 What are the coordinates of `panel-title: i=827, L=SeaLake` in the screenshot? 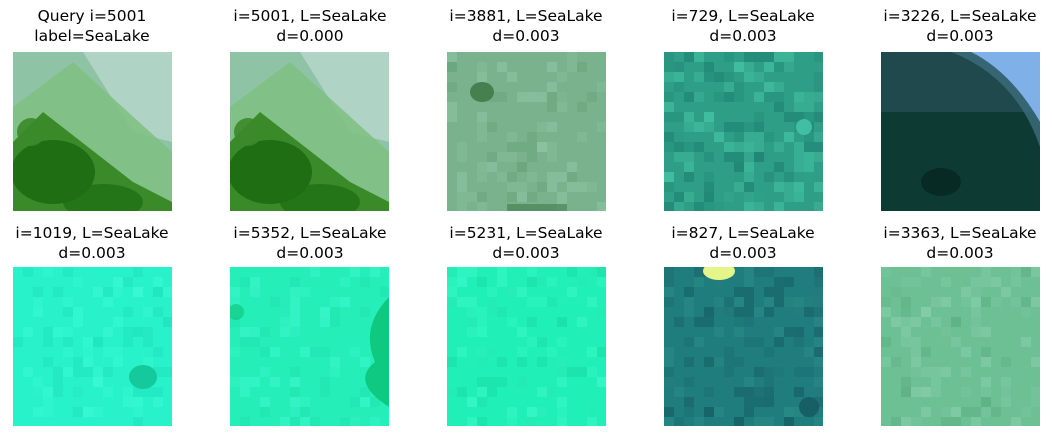 It's located at (743, 233).